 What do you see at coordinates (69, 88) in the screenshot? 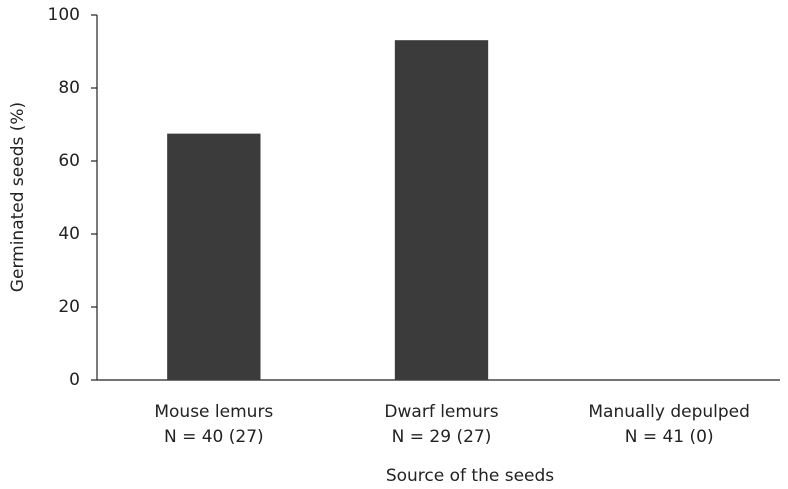
I see `y-tick-label: 80` at bounding box center [69, 88].